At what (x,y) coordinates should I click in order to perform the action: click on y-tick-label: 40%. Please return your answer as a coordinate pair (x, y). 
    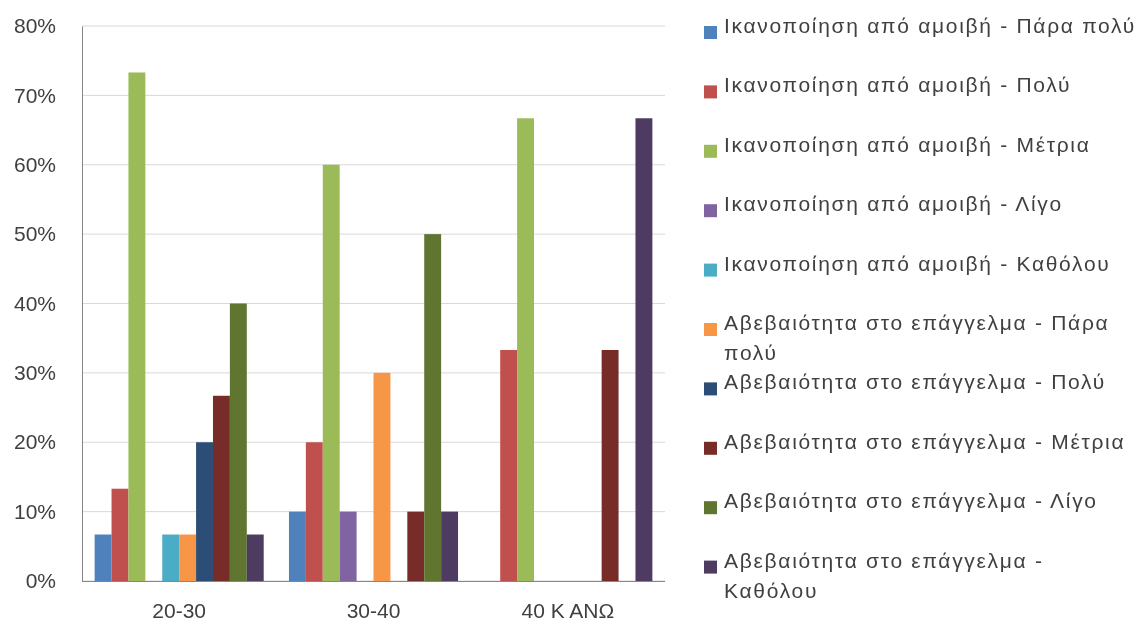
    Looking at the image, I should click on (34, 303).